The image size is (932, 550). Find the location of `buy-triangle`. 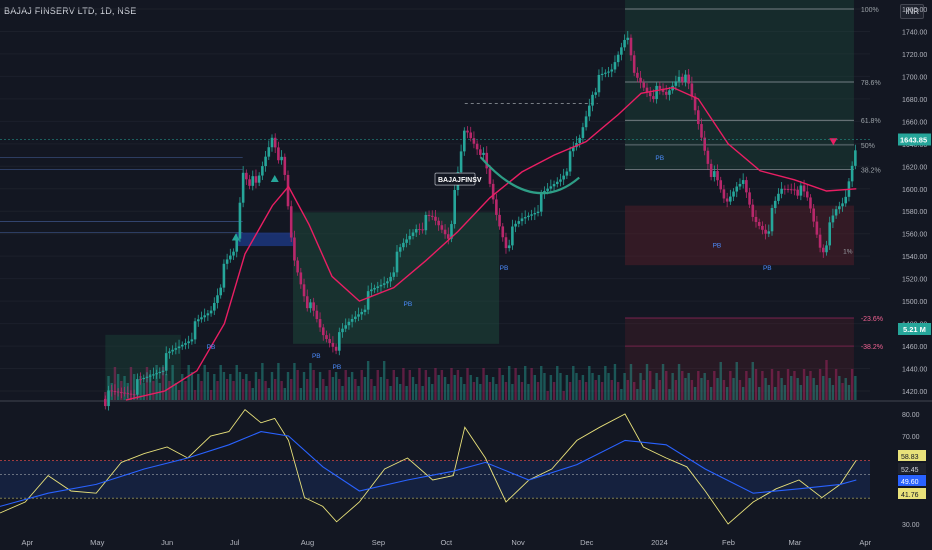

buy-triangle is located at coordinates (274, 179).